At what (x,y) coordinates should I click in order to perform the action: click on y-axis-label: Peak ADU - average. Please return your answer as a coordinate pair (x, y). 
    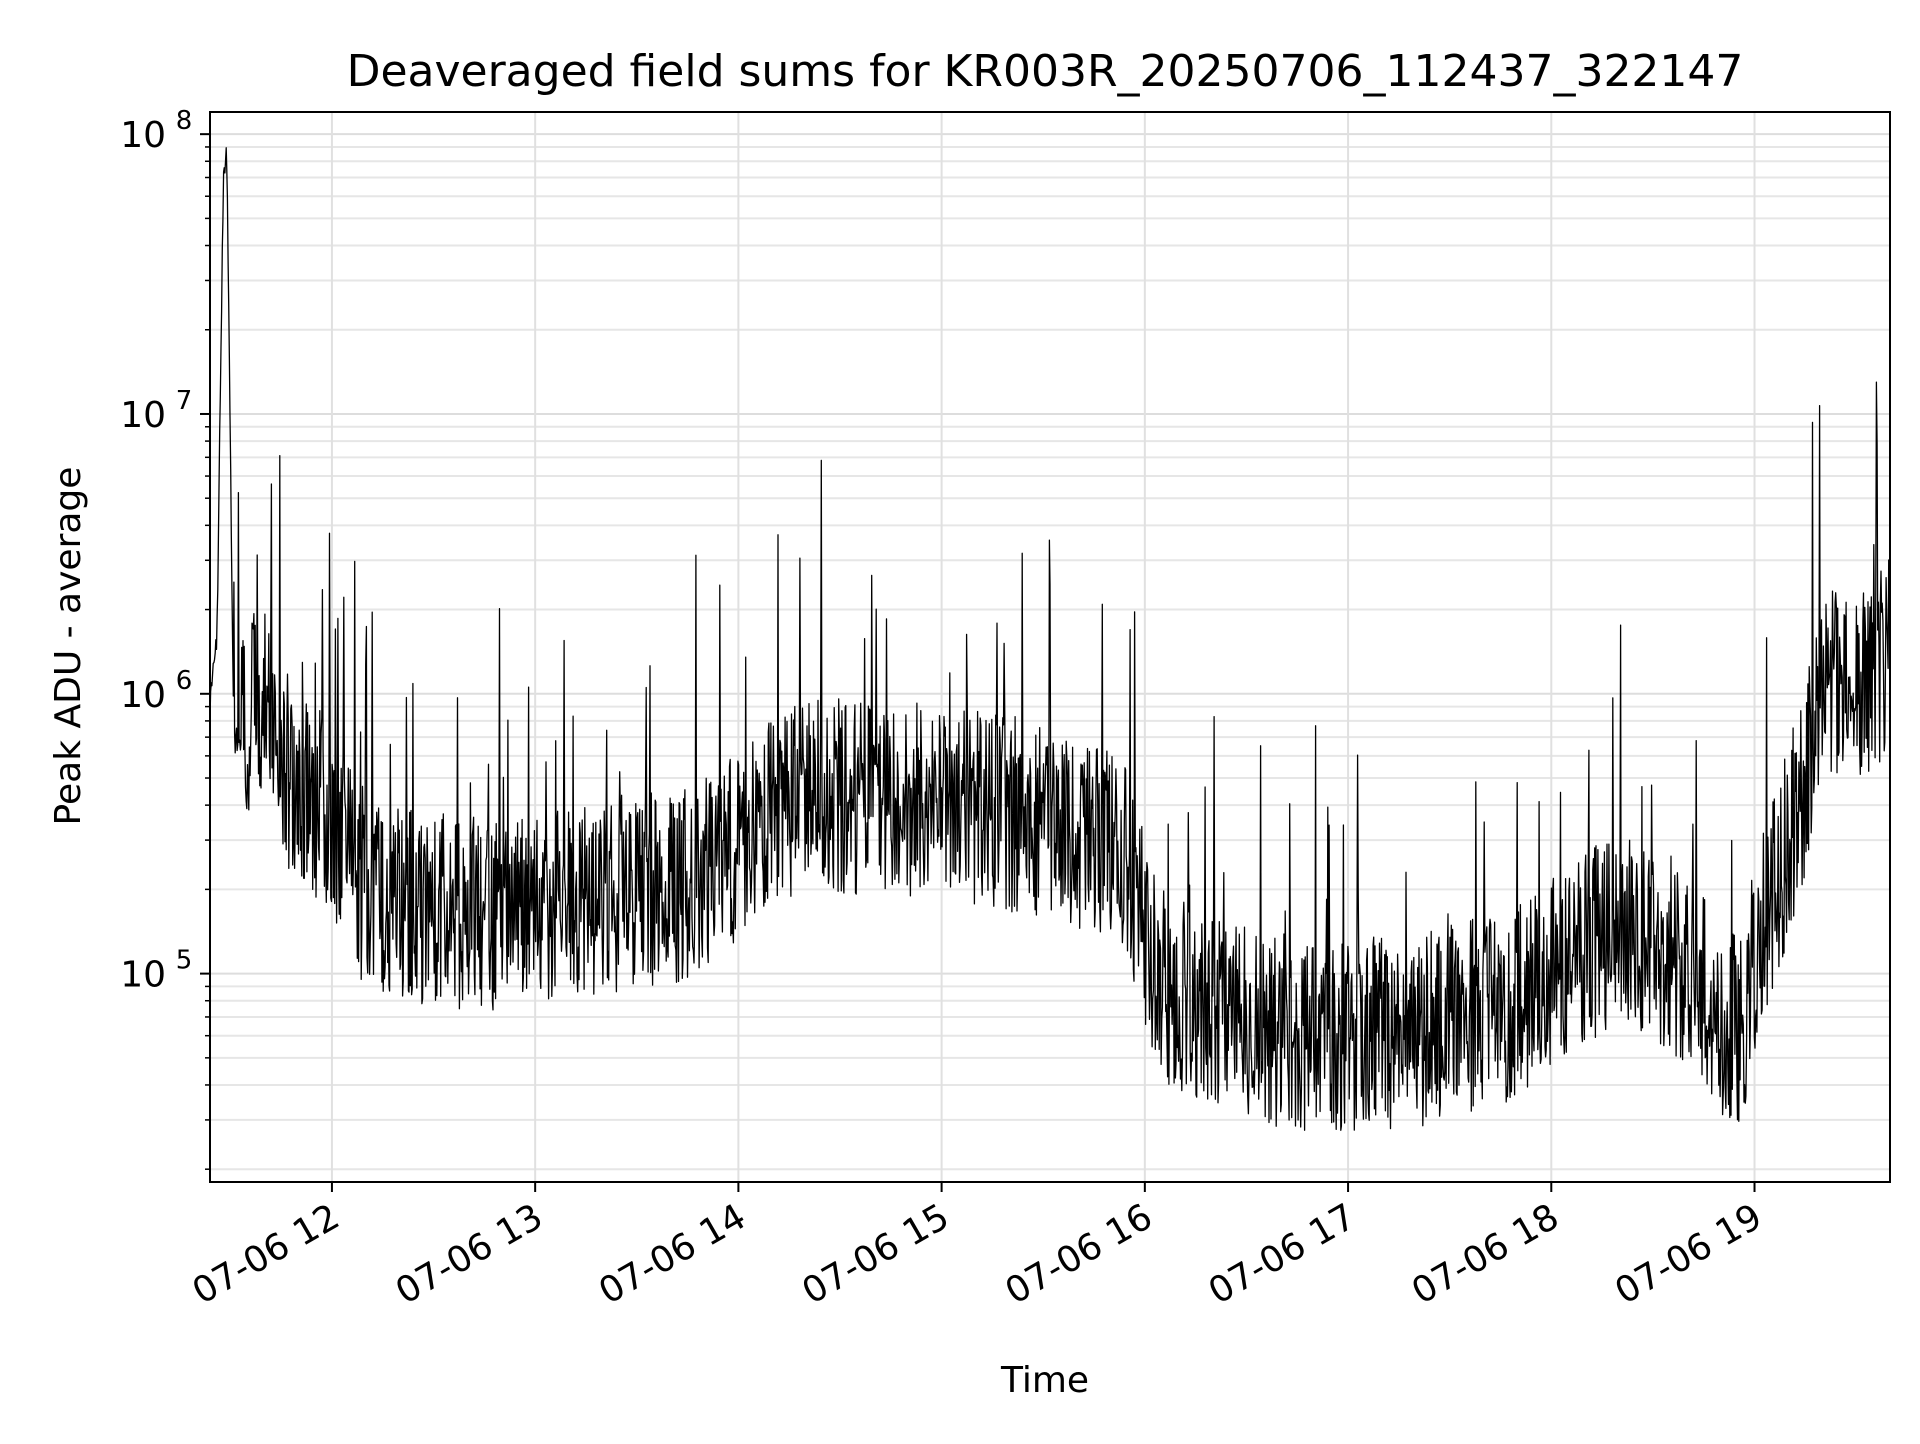
    Looking at the image, I should click on (68, 646).